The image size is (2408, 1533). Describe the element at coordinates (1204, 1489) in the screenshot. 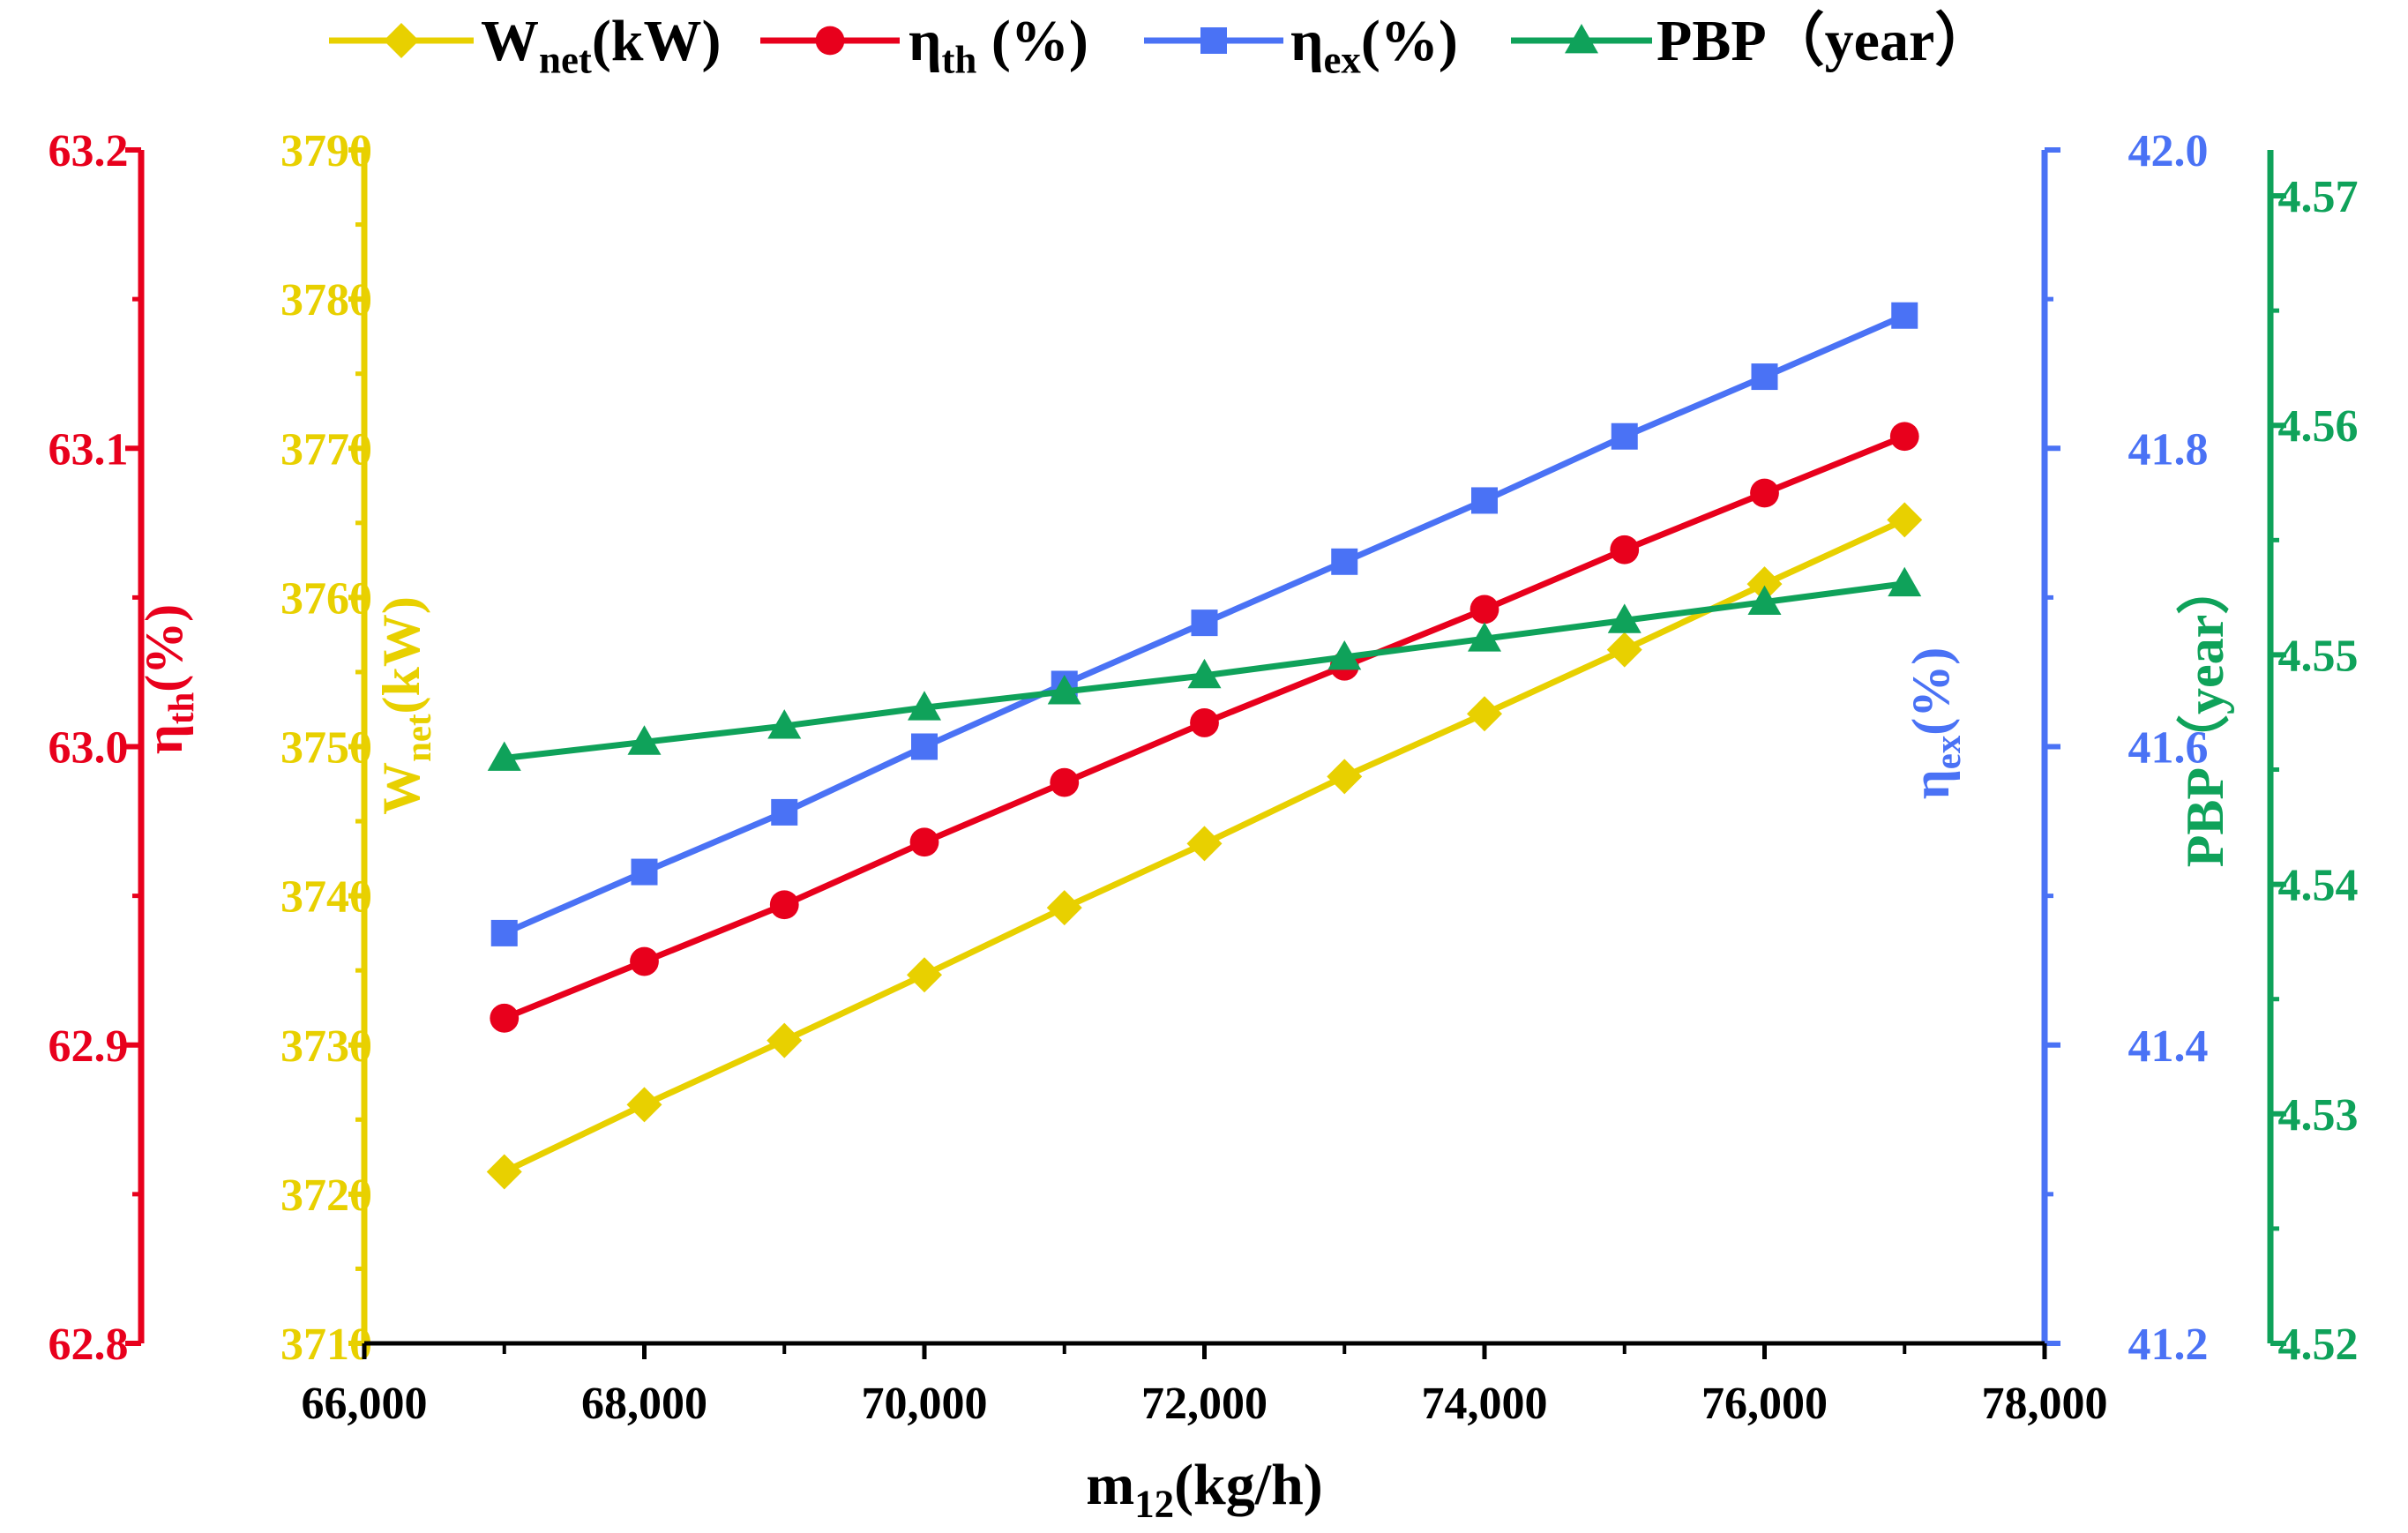

I see `x-axis-title: m12(kg/h)` at that location.